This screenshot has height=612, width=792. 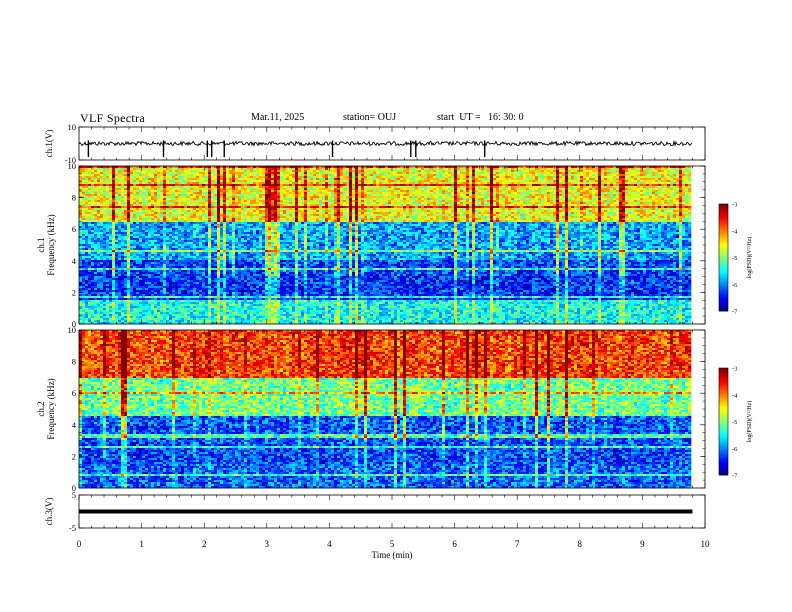 What do you see at coordinates (385, 149) in the screenshot?
I see `waveform-ch1-trace` at bounding box center [385, 149].